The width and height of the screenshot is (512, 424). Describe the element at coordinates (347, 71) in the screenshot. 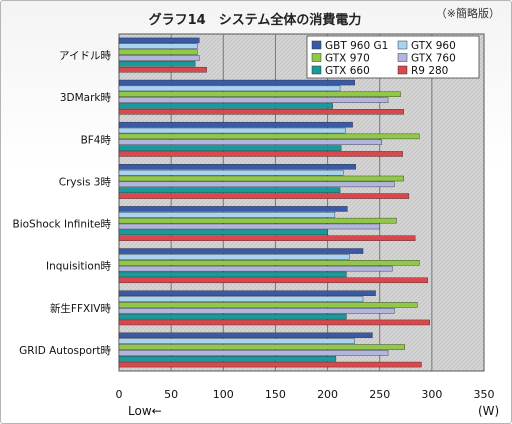

I see `legend-label-4: GTX 660` at that location.